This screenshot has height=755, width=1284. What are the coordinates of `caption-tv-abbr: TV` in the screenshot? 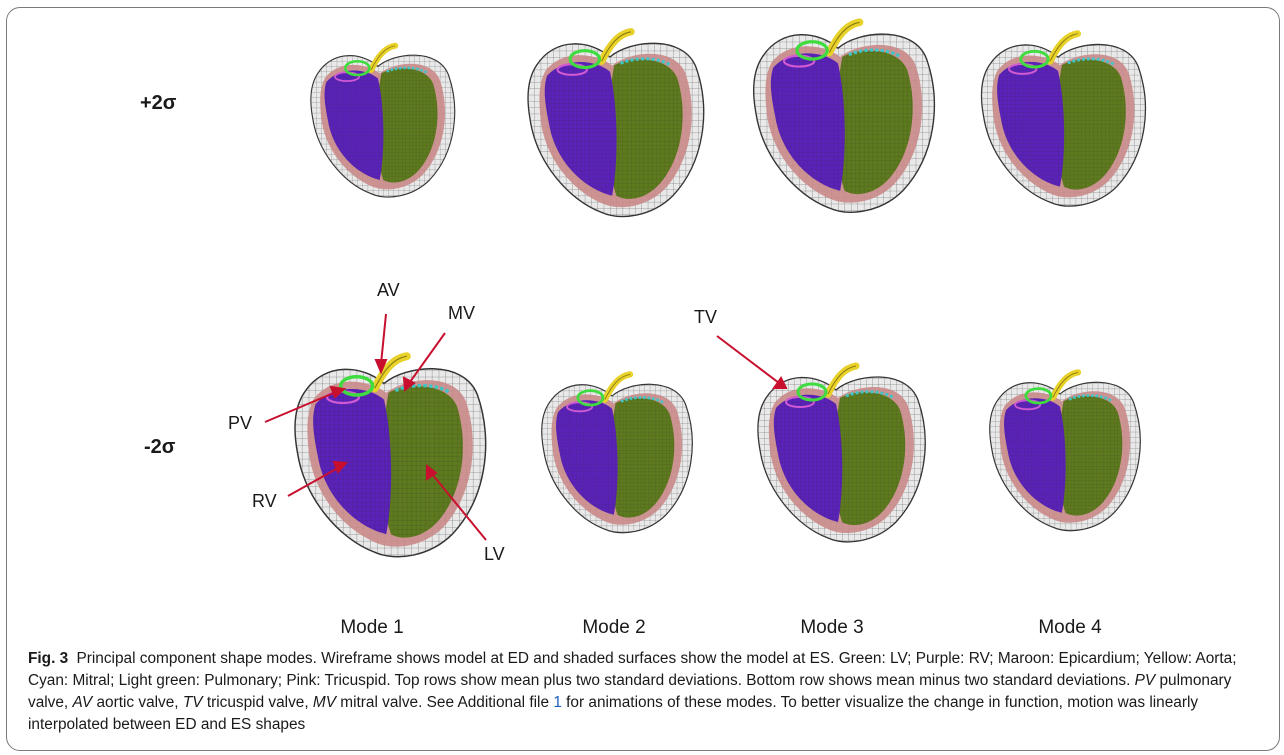 It's located at (193, 702).